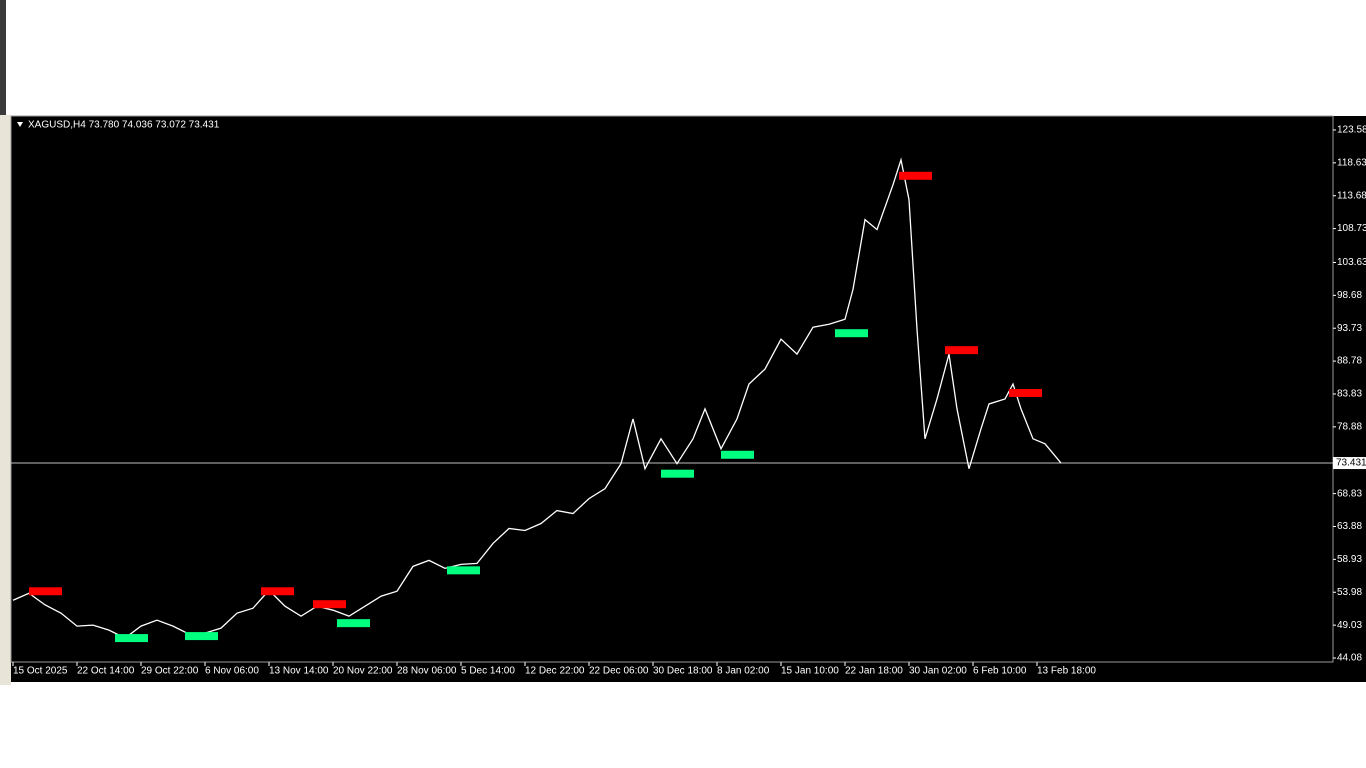  Describe the element at coordinates (1349, 625) in the screenshot. I see `y-tick-label: 49.03` at that location.